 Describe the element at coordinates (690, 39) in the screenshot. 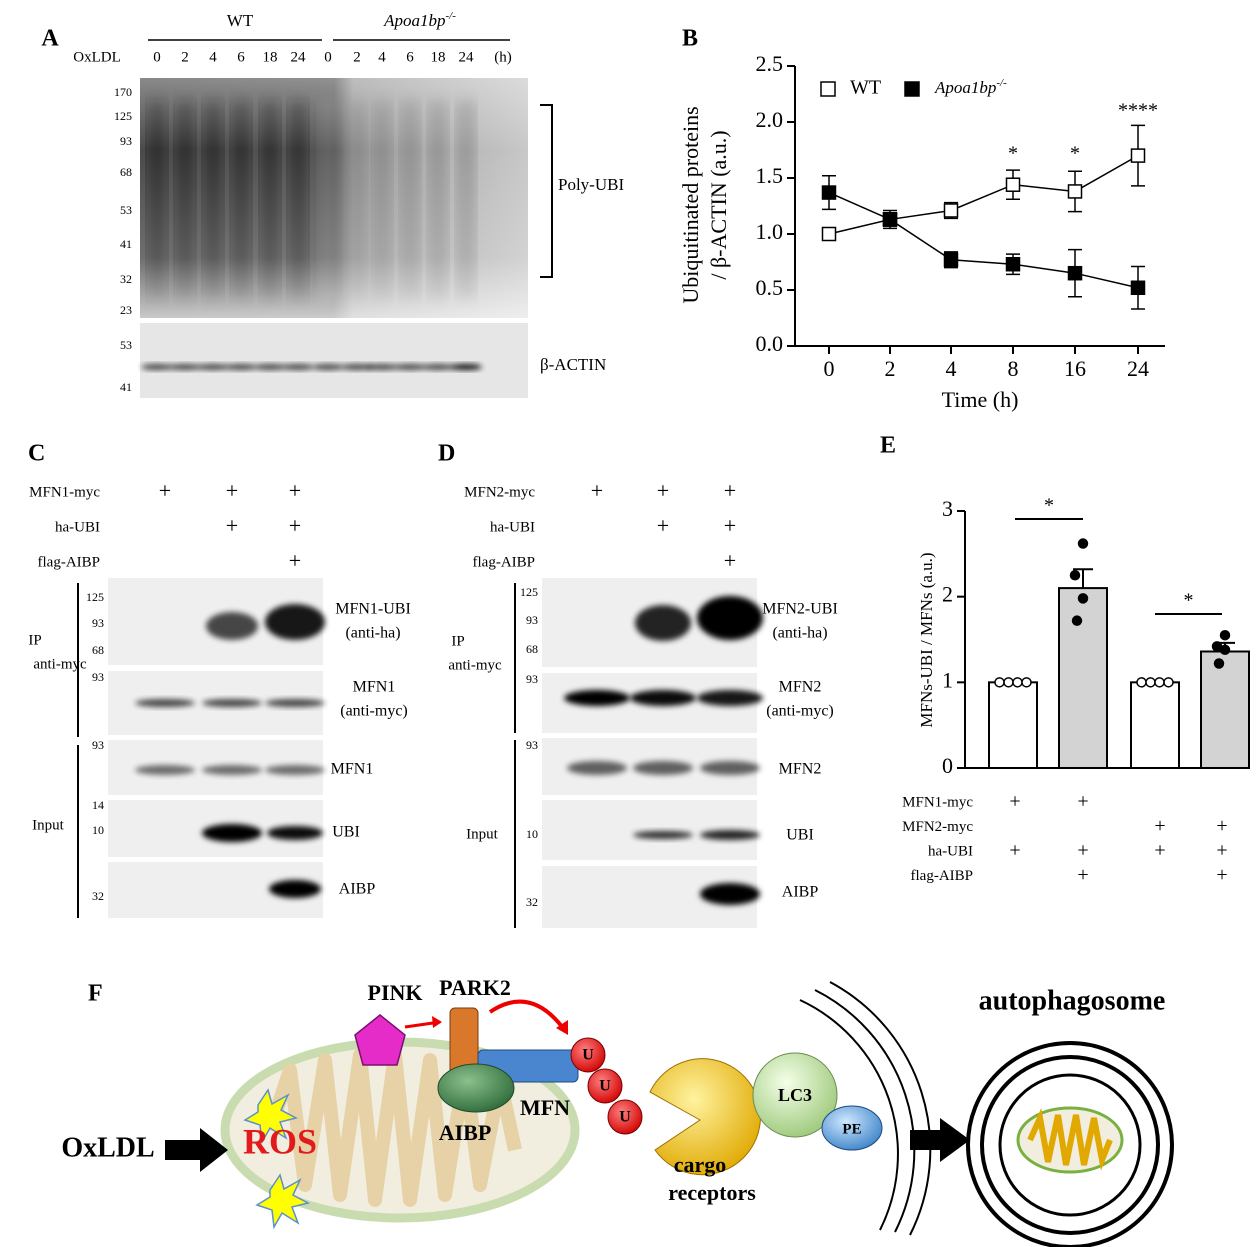

I see `panel-label: B` at that location.